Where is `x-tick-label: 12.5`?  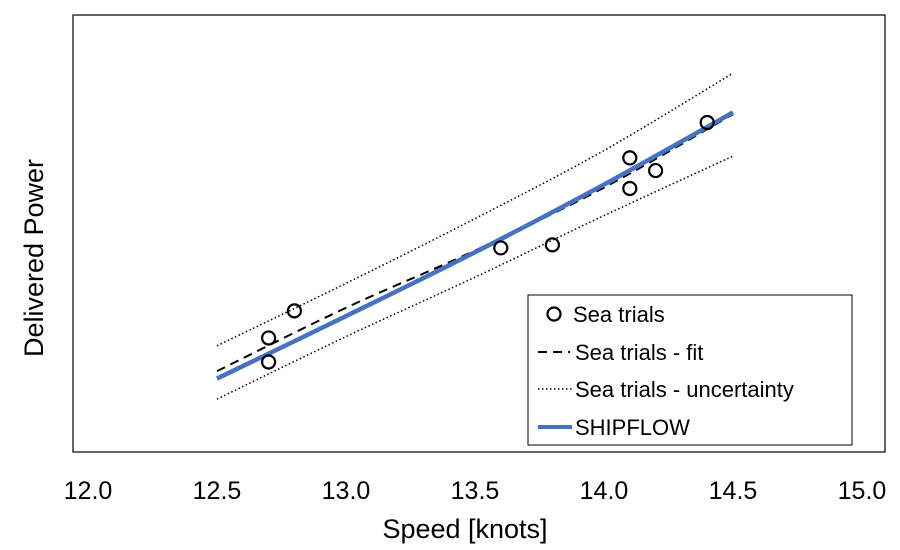 x-tick-label: 12.5 is located at coordinates (217, 491).